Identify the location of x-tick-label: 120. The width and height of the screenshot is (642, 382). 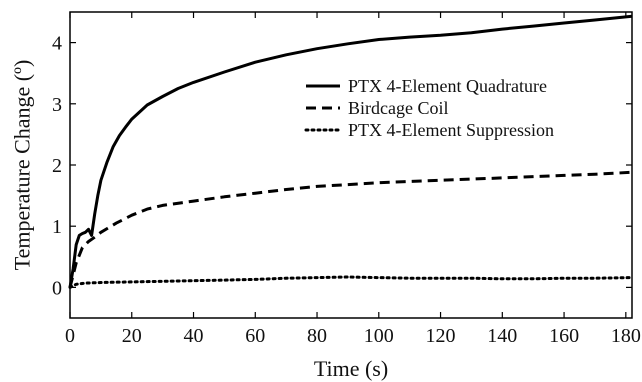
(441, 336).